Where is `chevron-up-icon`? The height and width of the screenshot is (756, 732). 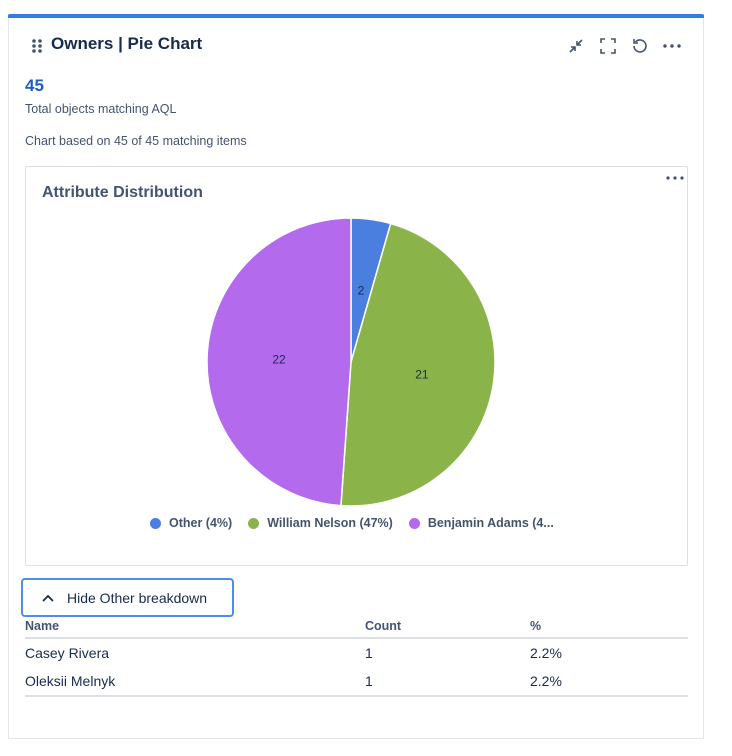 chevron-up-icon is located at coordinates (48, 598).